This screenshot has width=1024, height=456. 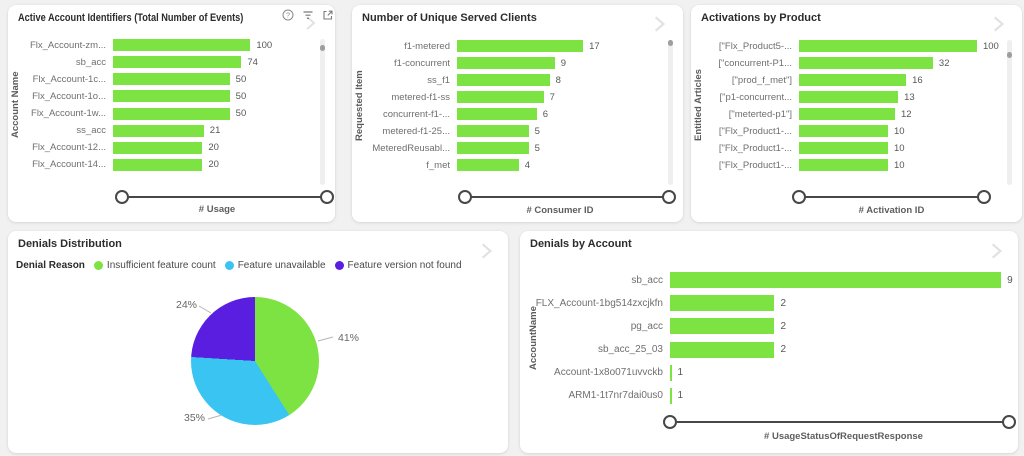 What do you see at coordinates (630, 350) in the screenshot?
I see `category-label: sb_acc_25_03` at bounding box center [630, 350].